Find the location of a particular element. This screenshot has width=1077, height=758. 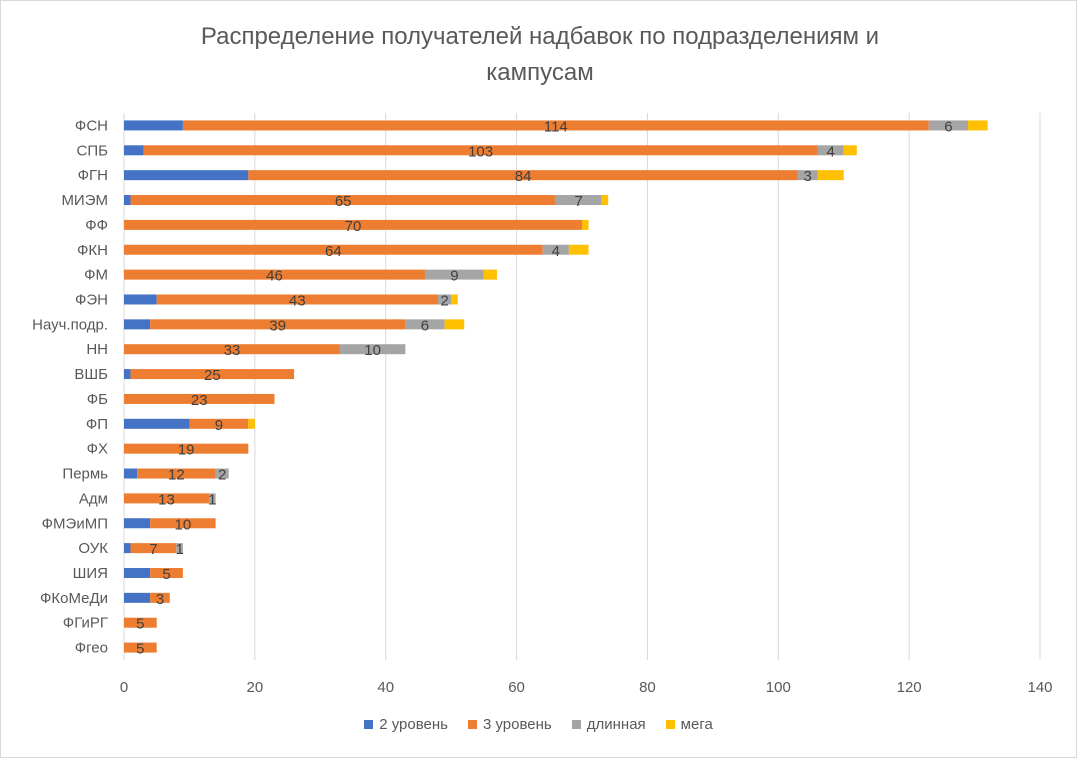

category-label: ОУК is located at coordinates (93, 548).